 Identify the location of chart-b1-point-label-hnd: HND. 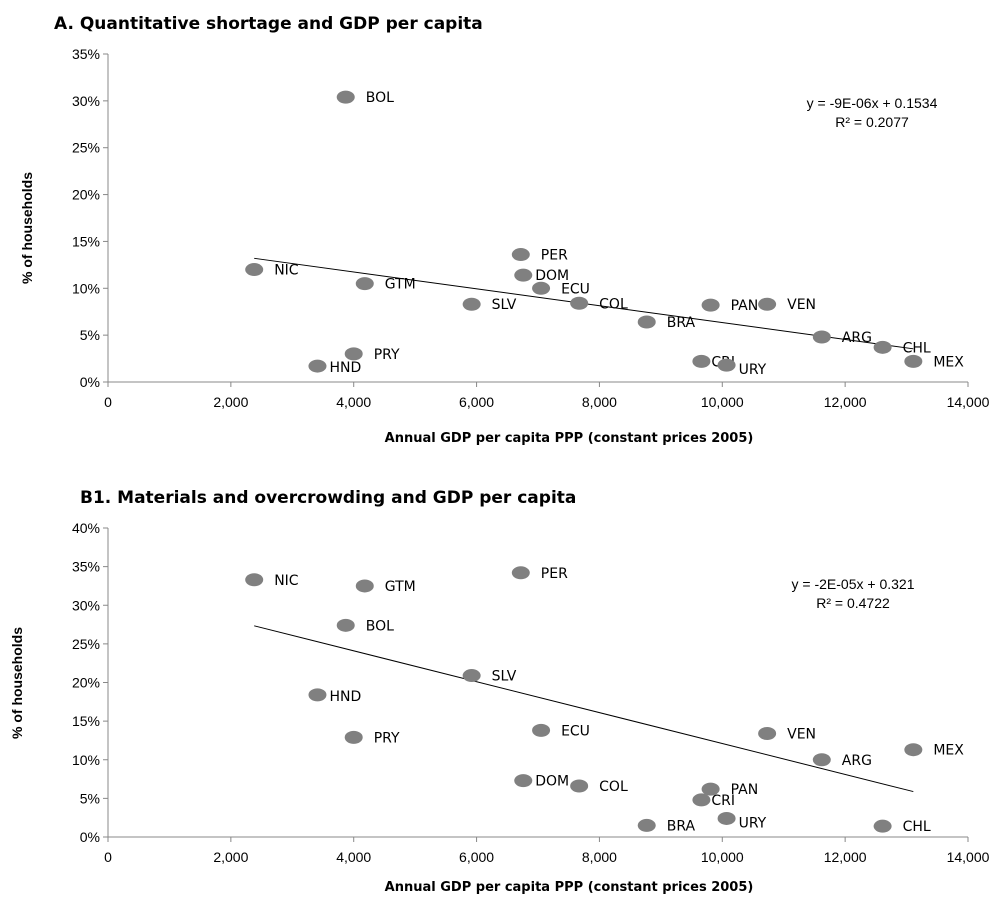
(345, 697).